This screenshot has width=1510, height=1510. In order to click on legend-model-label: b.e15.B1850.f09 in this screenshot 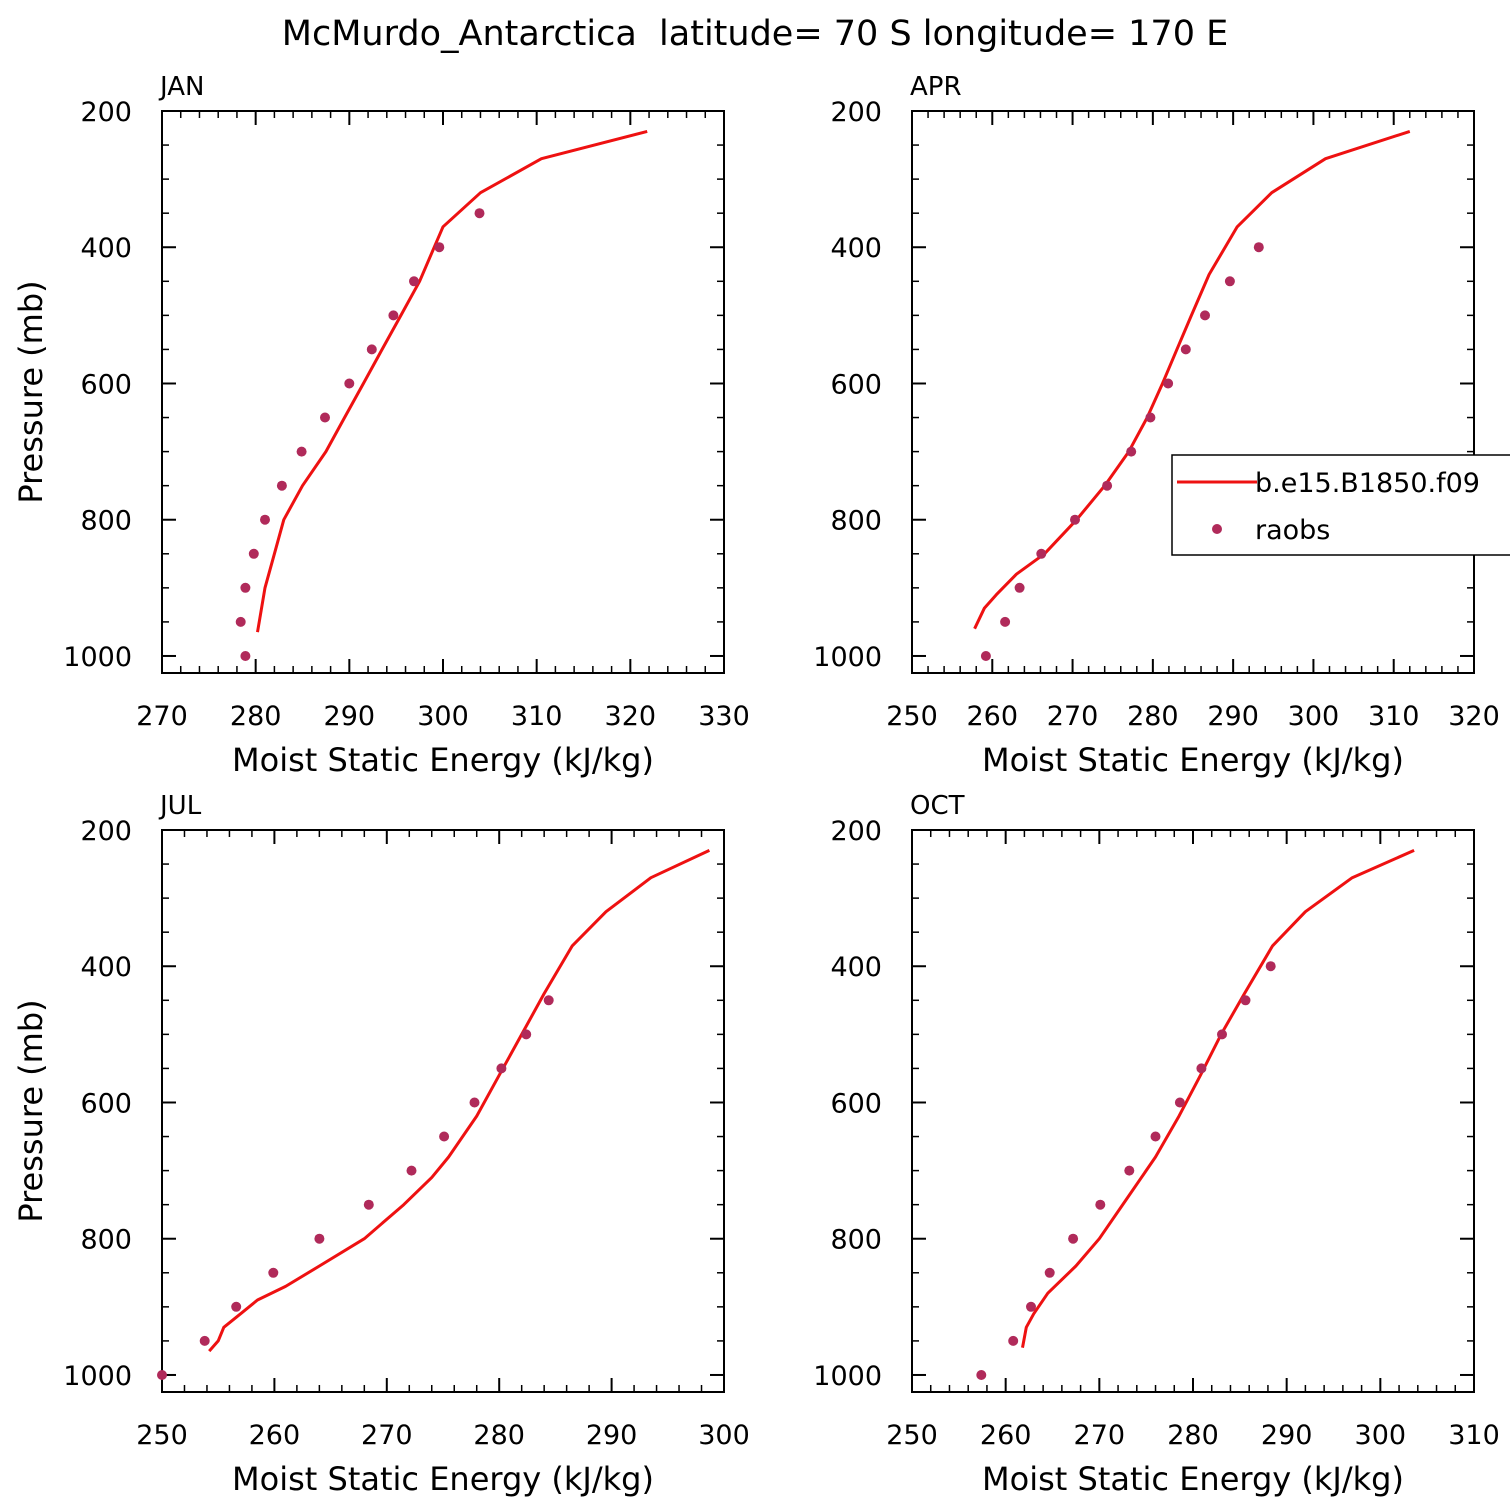, I will do `click(1367, 483)`.